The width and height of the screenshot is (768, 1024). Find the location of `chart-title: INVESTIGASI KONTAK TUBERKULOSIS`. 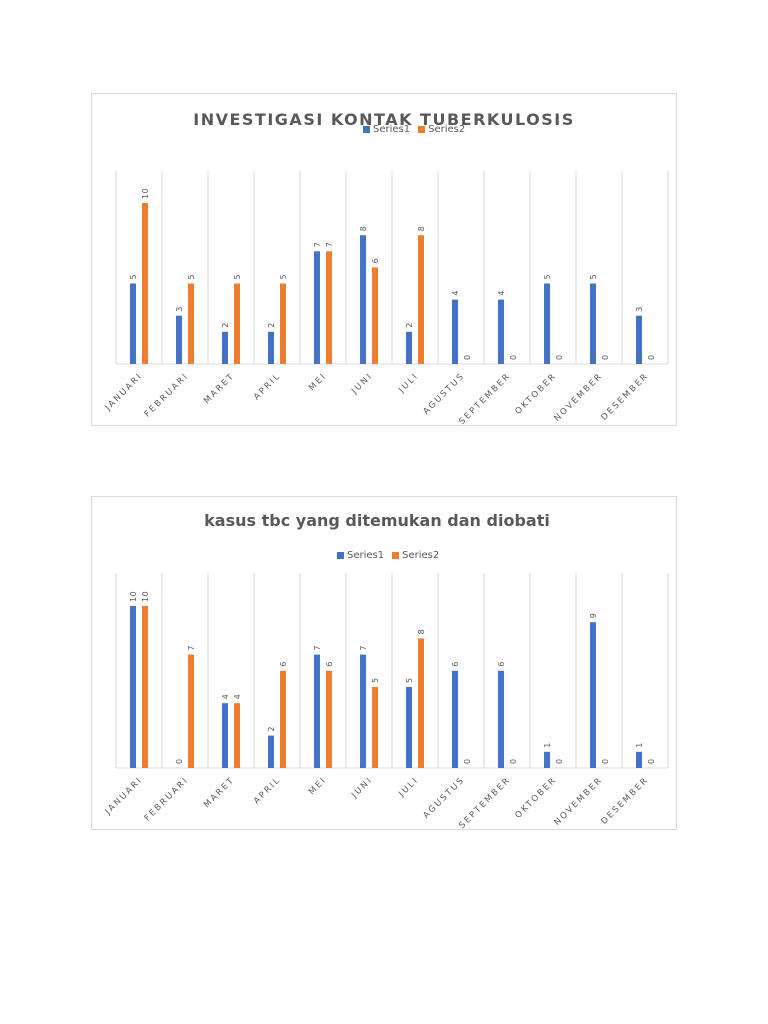

chart-title: INVESTIGASI KONTAK TUBERKULOSIS is located at coordinates (384, 119).